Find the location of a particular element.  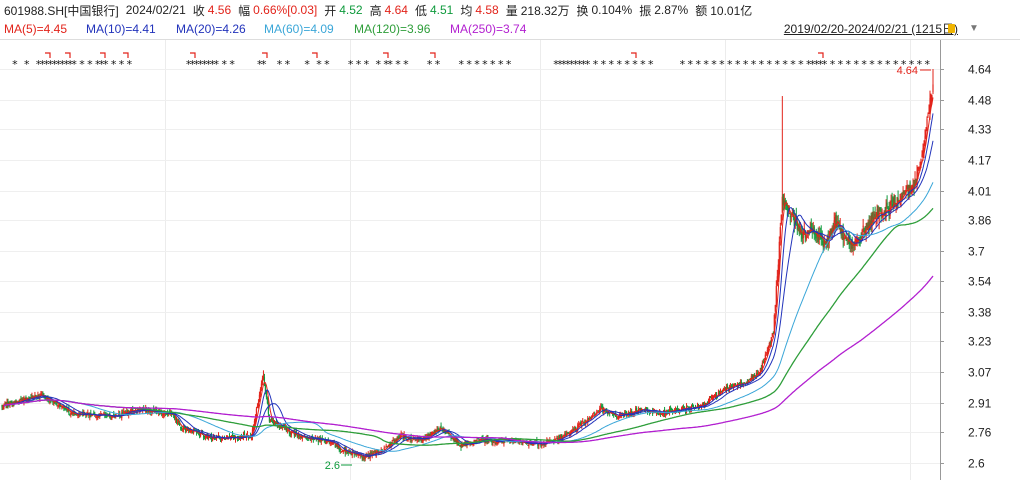

ma120-legend: MA(120)=3.96 is located at coordinates (392, 29).